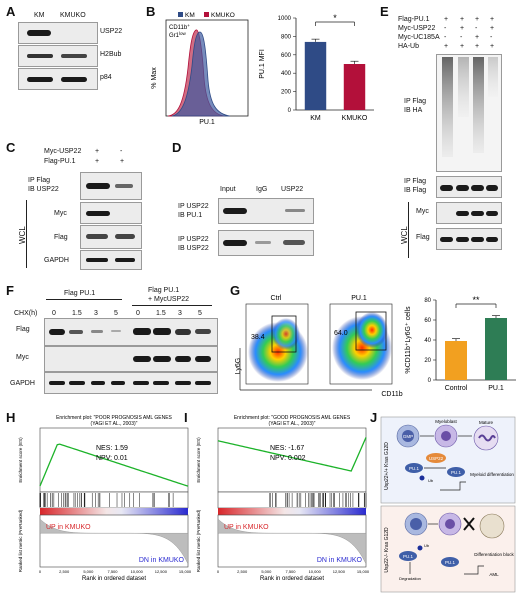 The height and width of the screenshot is (597, 520). What do you see at coordinates (469, 113) in the screenshot?
I see `blot-e-ip-ha` at bounding box center [469, 113].